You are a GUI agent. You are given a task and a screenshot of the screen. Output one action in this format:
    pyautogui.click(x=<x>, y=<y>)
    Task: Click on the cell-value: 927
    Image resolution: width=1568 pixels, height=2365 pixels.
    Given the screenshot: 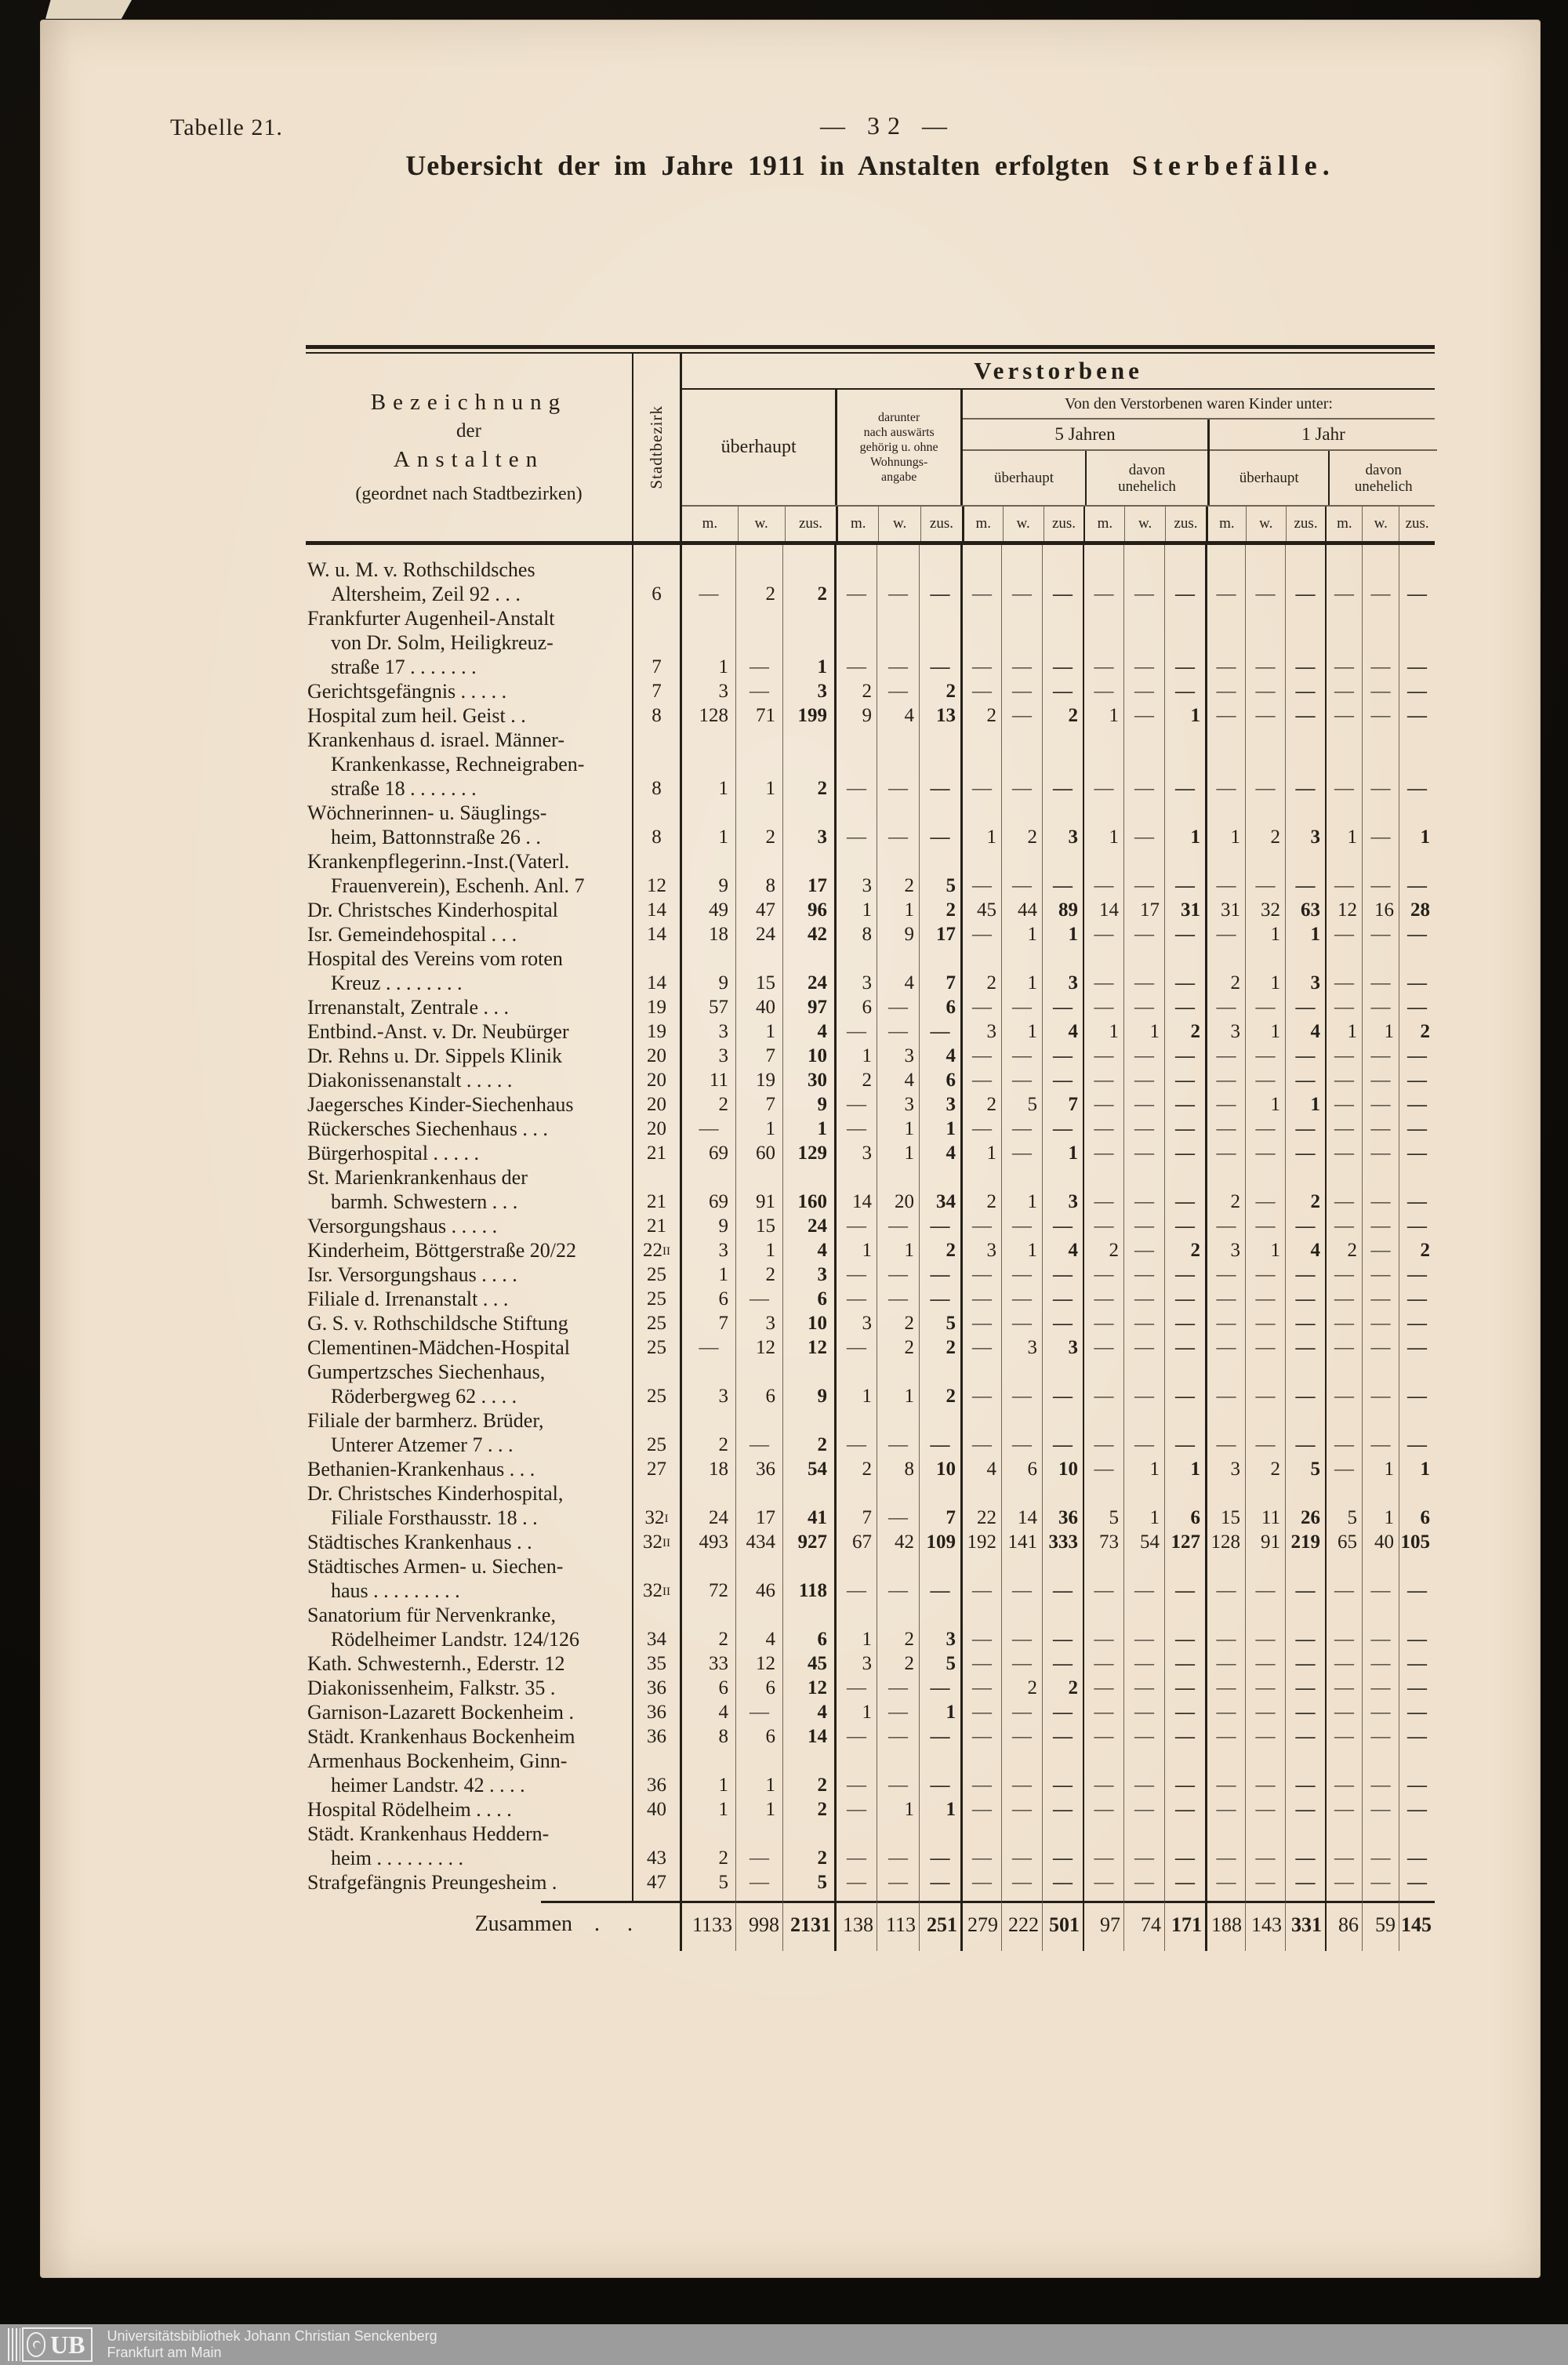 What is the action you would take?
    pyautogui.click(x=808, y=1542)
    